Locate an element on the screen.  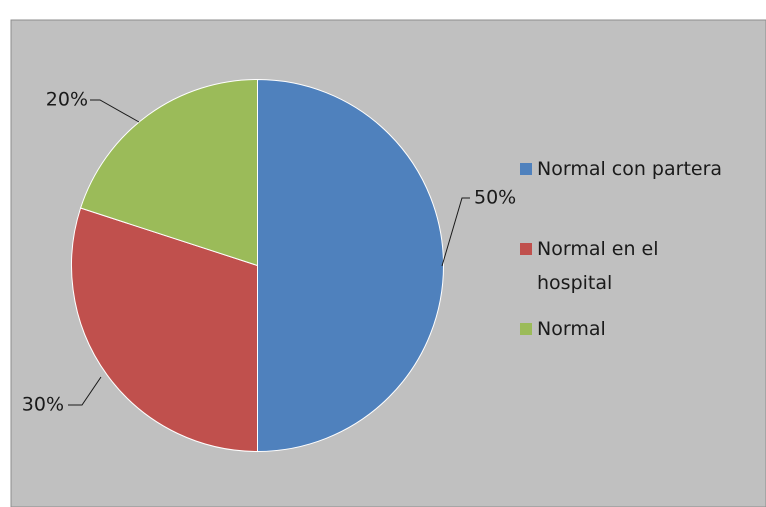
data-label-3: 20% is located at coordinates (67, 100).